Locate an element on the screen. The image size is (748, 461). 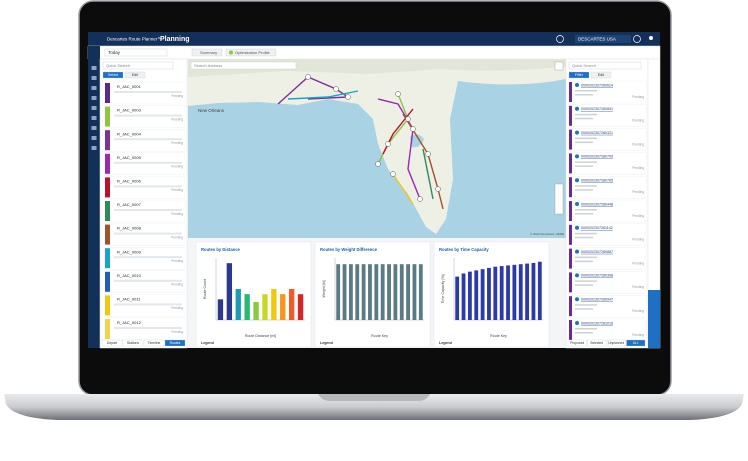
map-layers is located at coordinates (559, 66).